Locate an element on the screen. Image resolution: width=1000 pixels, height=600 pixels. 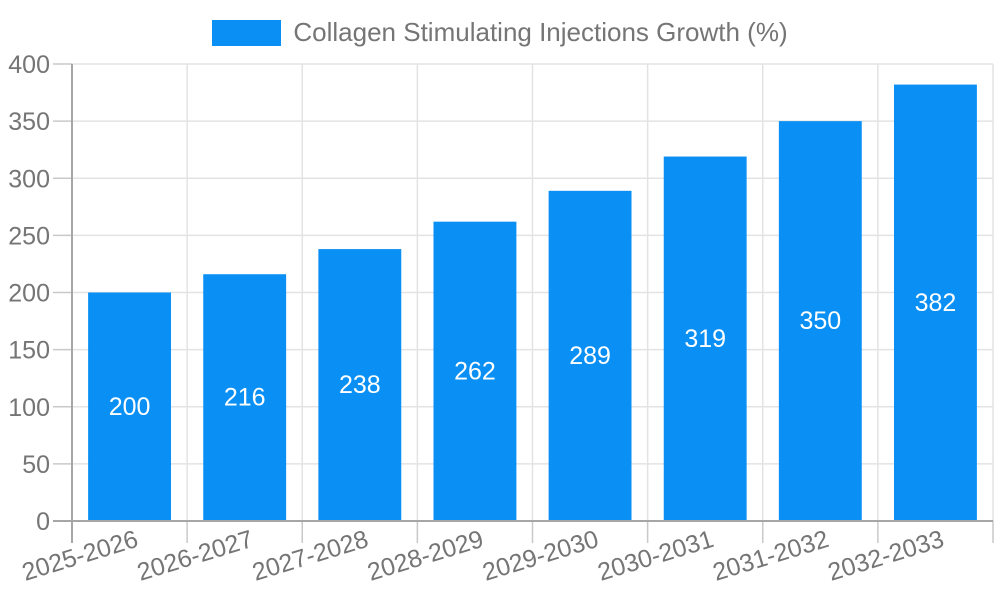
bar-value-label: 262 is located at coordinates (475, 371).